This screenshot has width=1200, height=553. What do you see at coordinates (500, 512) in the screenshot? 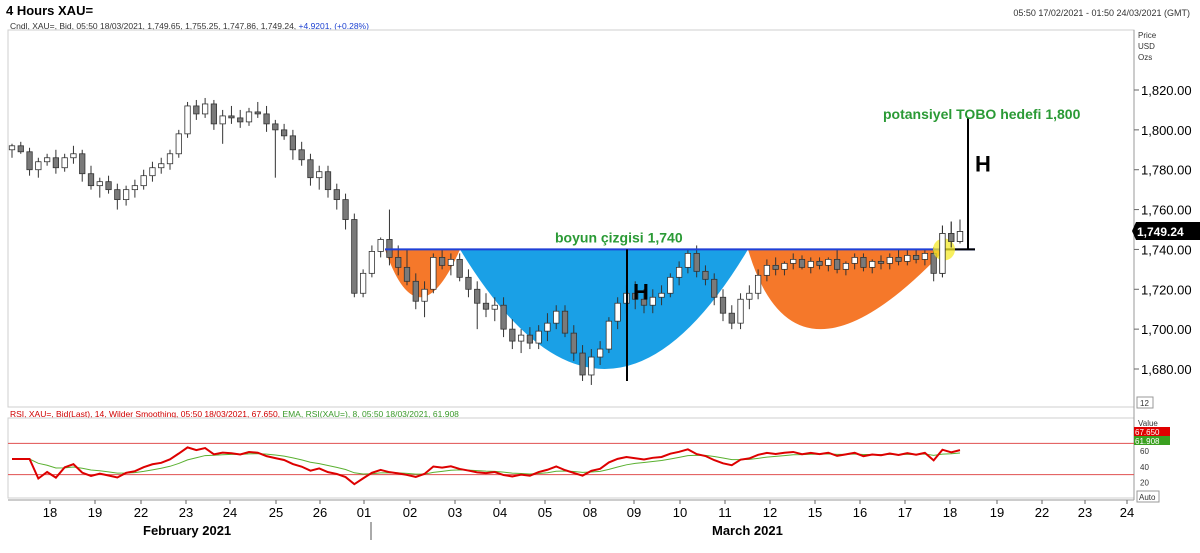
I see `day-tick-label: 04` at bounding box center [500, 512].